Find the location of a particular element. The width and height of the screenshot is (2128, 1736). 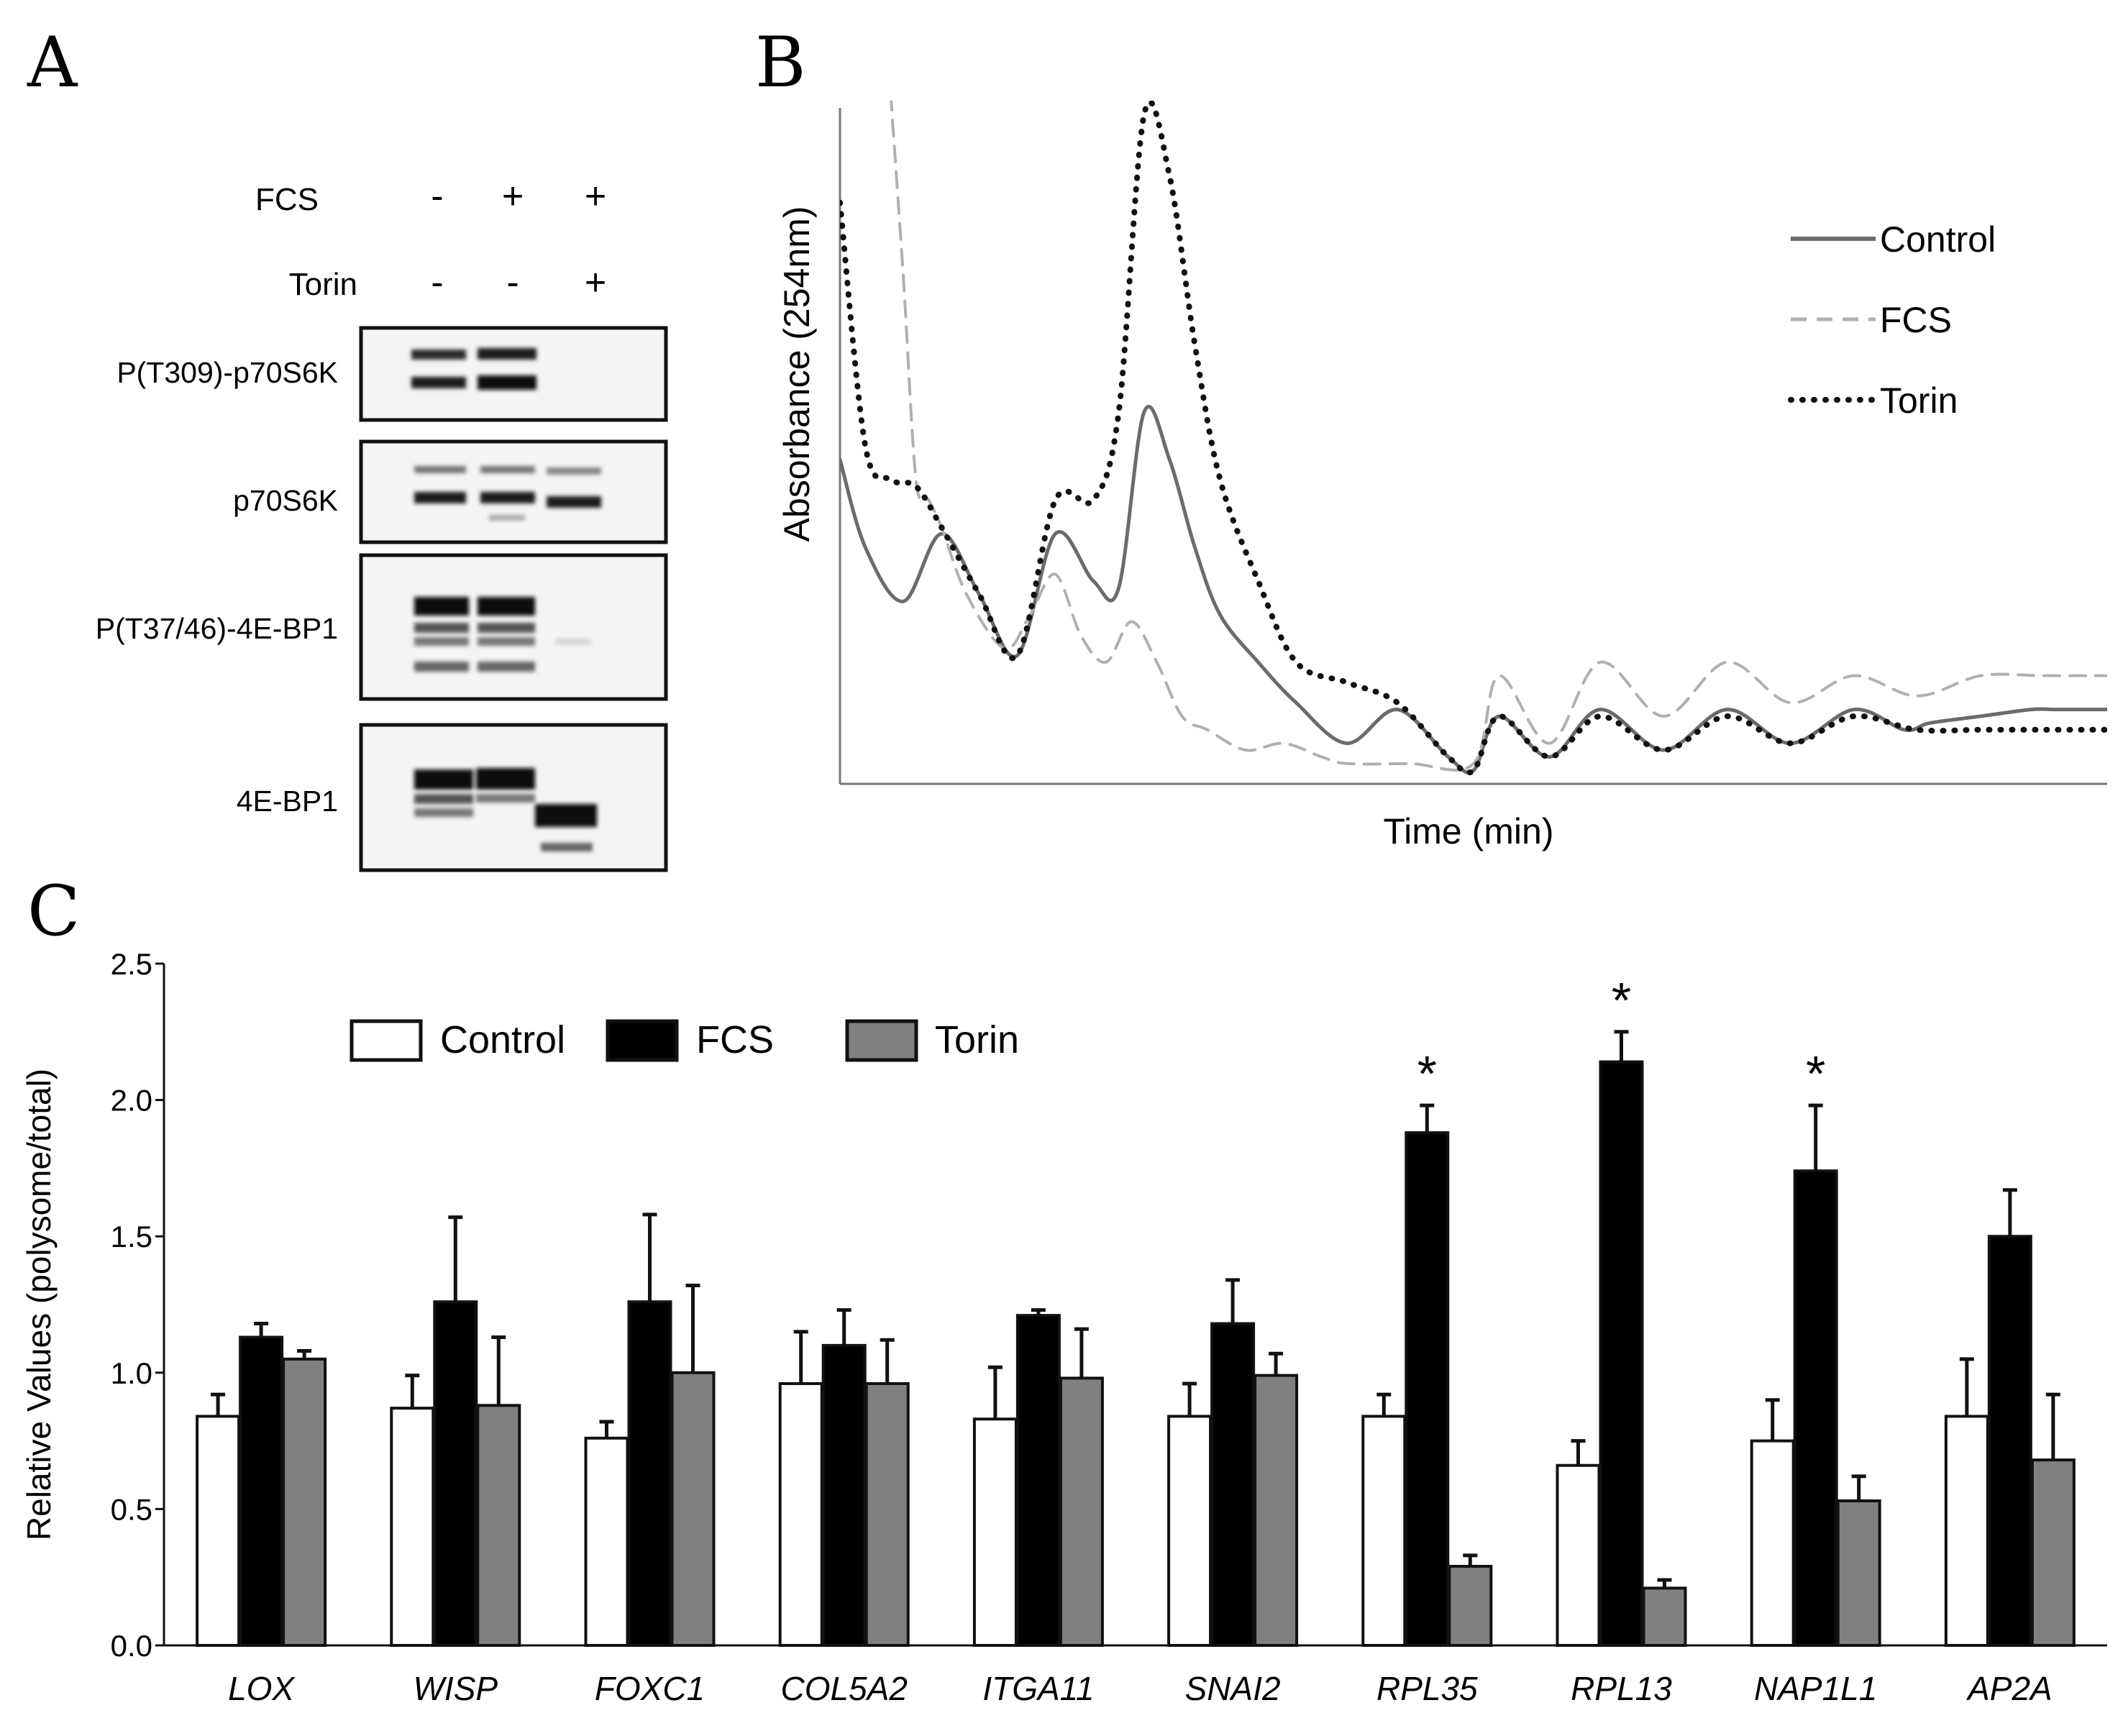

x-tick-label: LOX is located at coordinates (262, 1688).